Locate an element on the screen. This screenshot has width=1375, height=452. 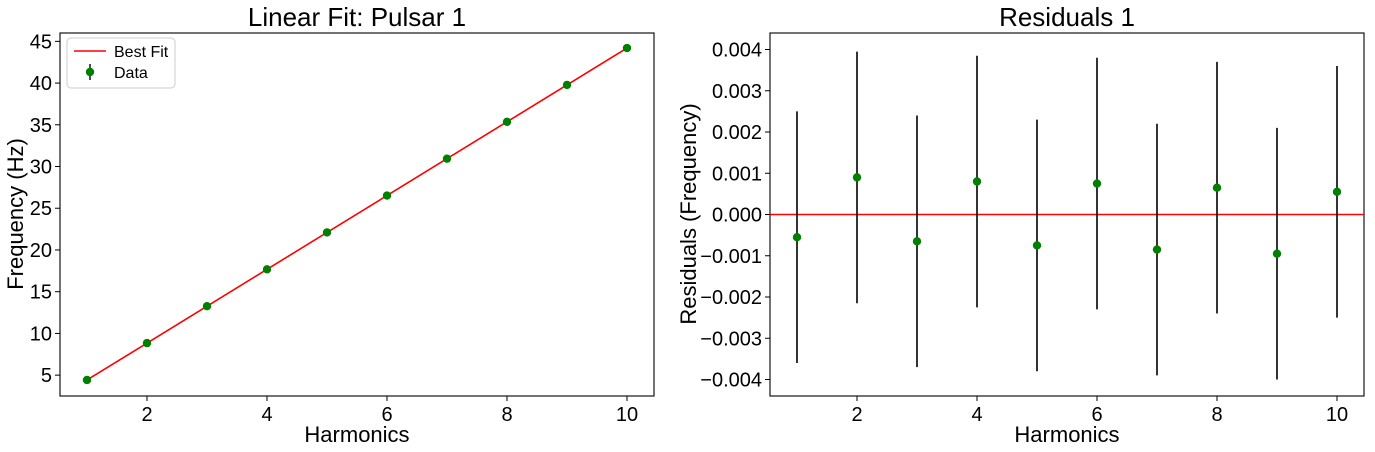
y-tick-label: 0.001 is located at coordinates (737, 174).